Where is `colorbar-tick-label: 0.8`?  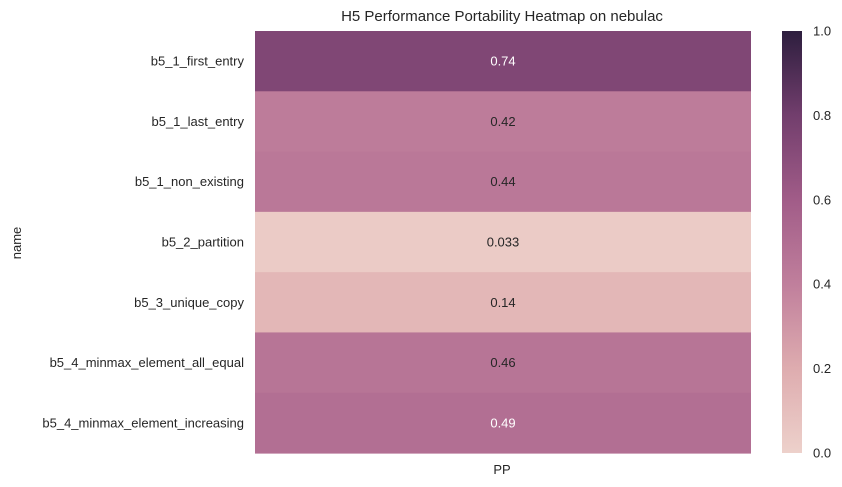 colorbar-tick-label: 0.8 is located at coordinates (822, 115).